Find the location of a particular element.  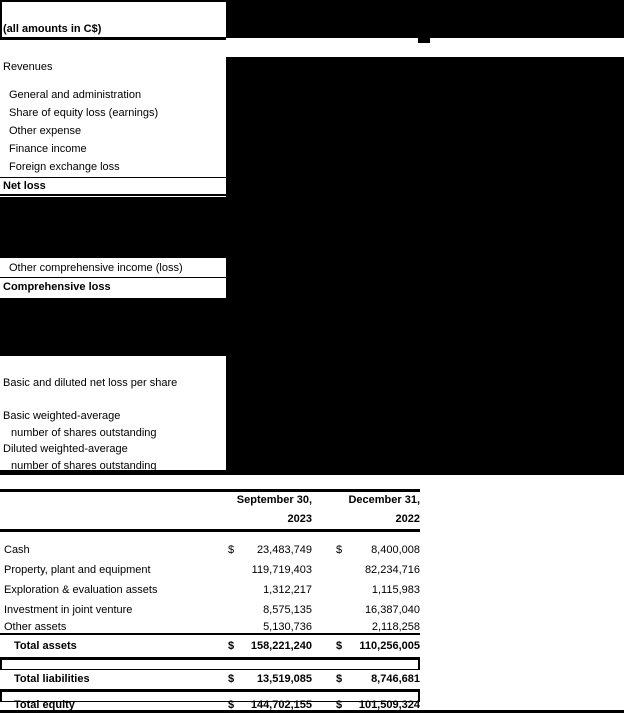

redaction-band-comprehensive-detail is located at coordinates (312, 327).